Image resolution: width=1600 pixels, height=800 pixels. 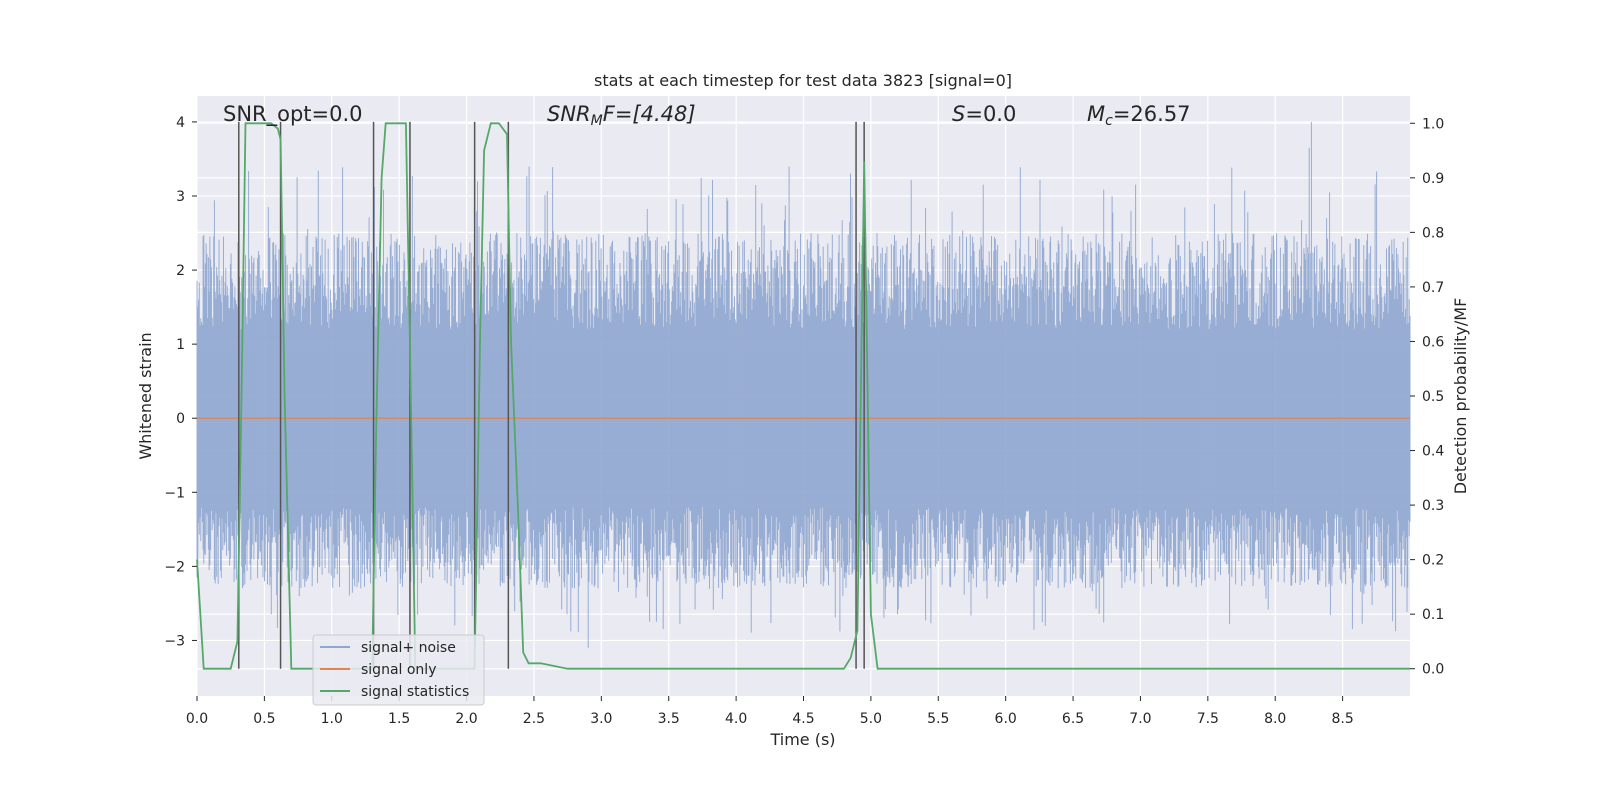 What do you see at coordinates (1433, 615) in the screenshot?
I see `y-right-tick-label: 0.1` at bounding box center [1433, 615].